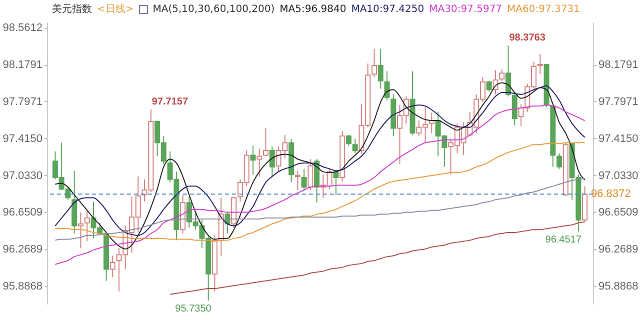 This screenshot has height=320, width=640. I want to click on ref-line-label: 96.8372, so click(611, 194).